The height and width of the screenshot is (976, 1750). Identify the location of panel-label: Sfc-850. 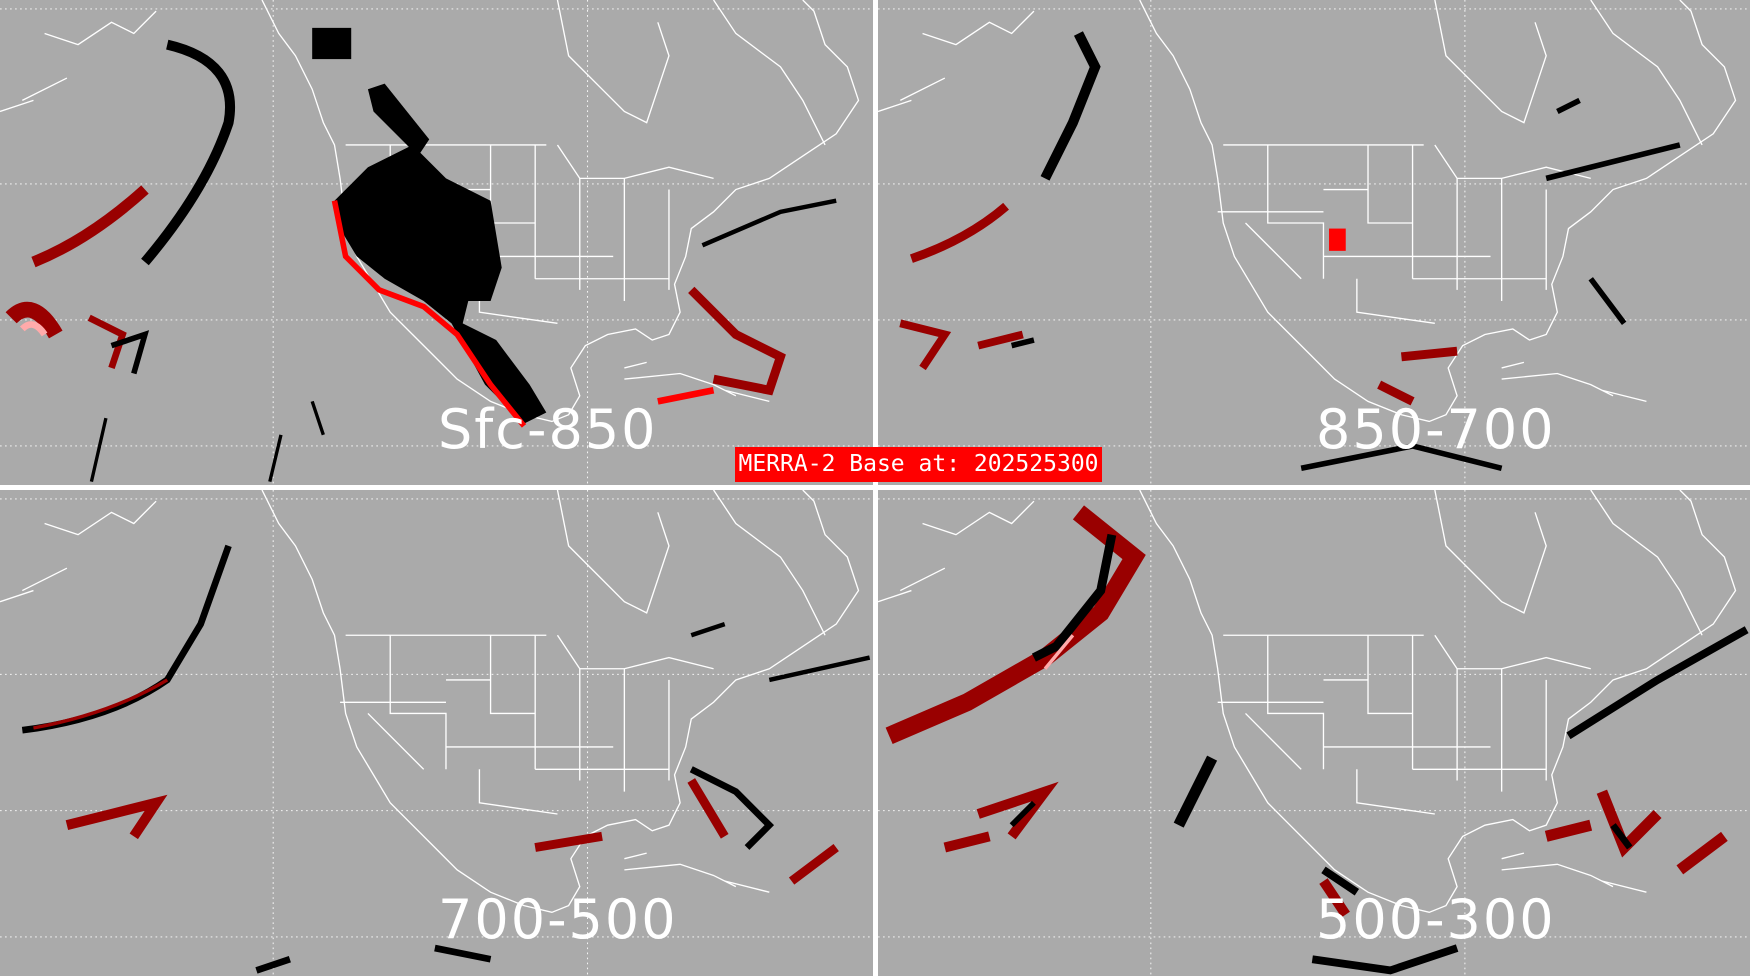
(548, 429).